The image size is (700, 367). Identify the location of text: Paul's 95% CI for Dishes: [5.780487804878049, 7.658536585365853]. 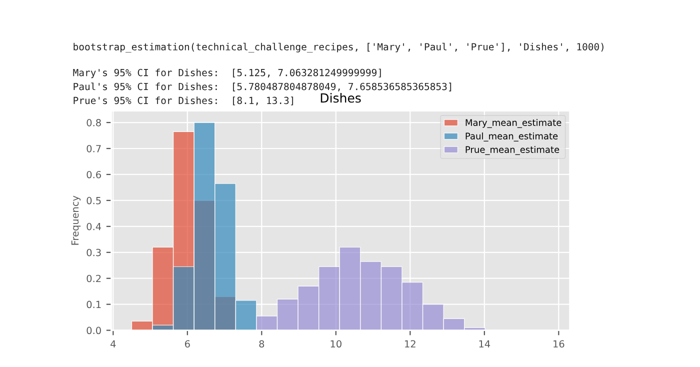
(263, 87).